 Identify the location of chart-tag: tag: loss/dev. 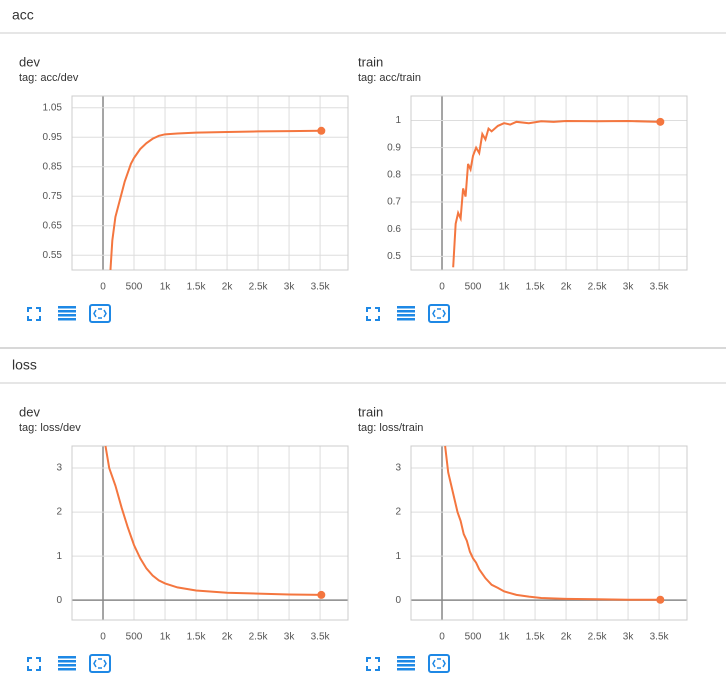
(50, 428).